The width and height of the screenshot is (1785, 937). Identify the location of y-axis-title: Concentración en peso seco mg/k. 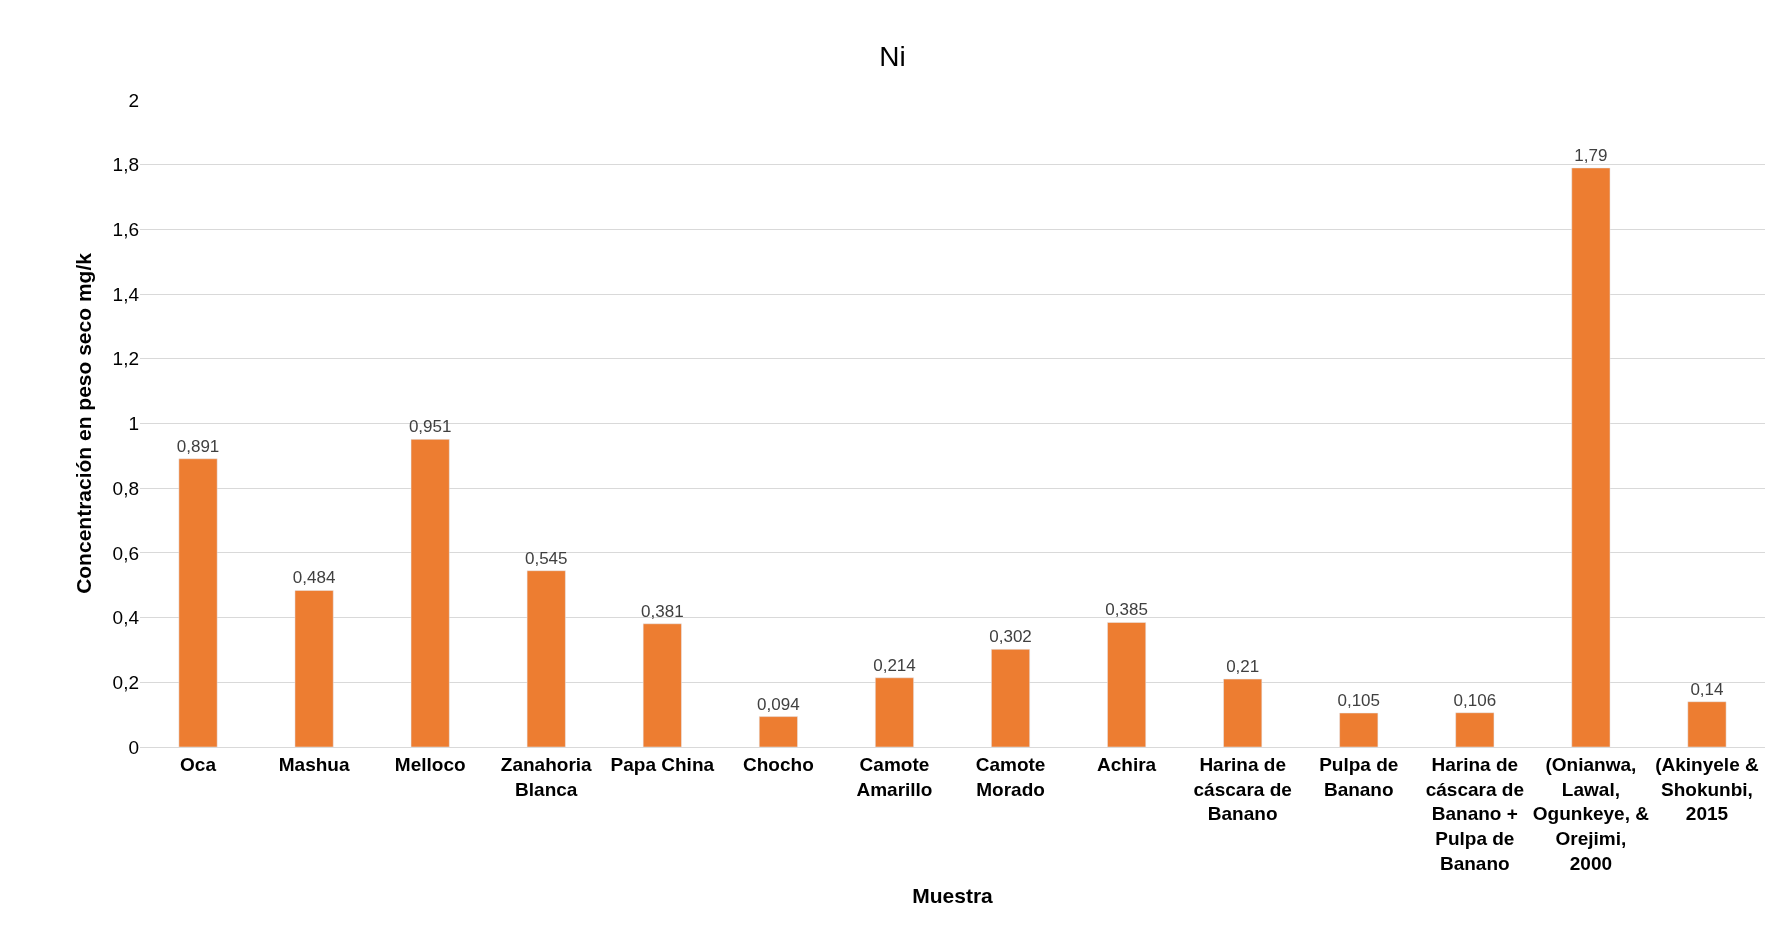
(83, 423).